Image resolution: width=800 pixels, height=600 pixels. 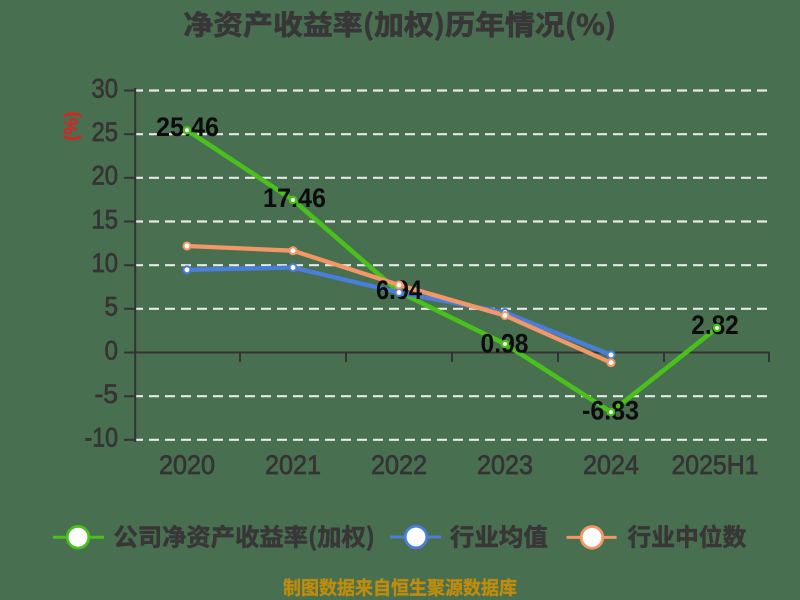 I want to click on svg-text: 0, so click(x=112, y=350).